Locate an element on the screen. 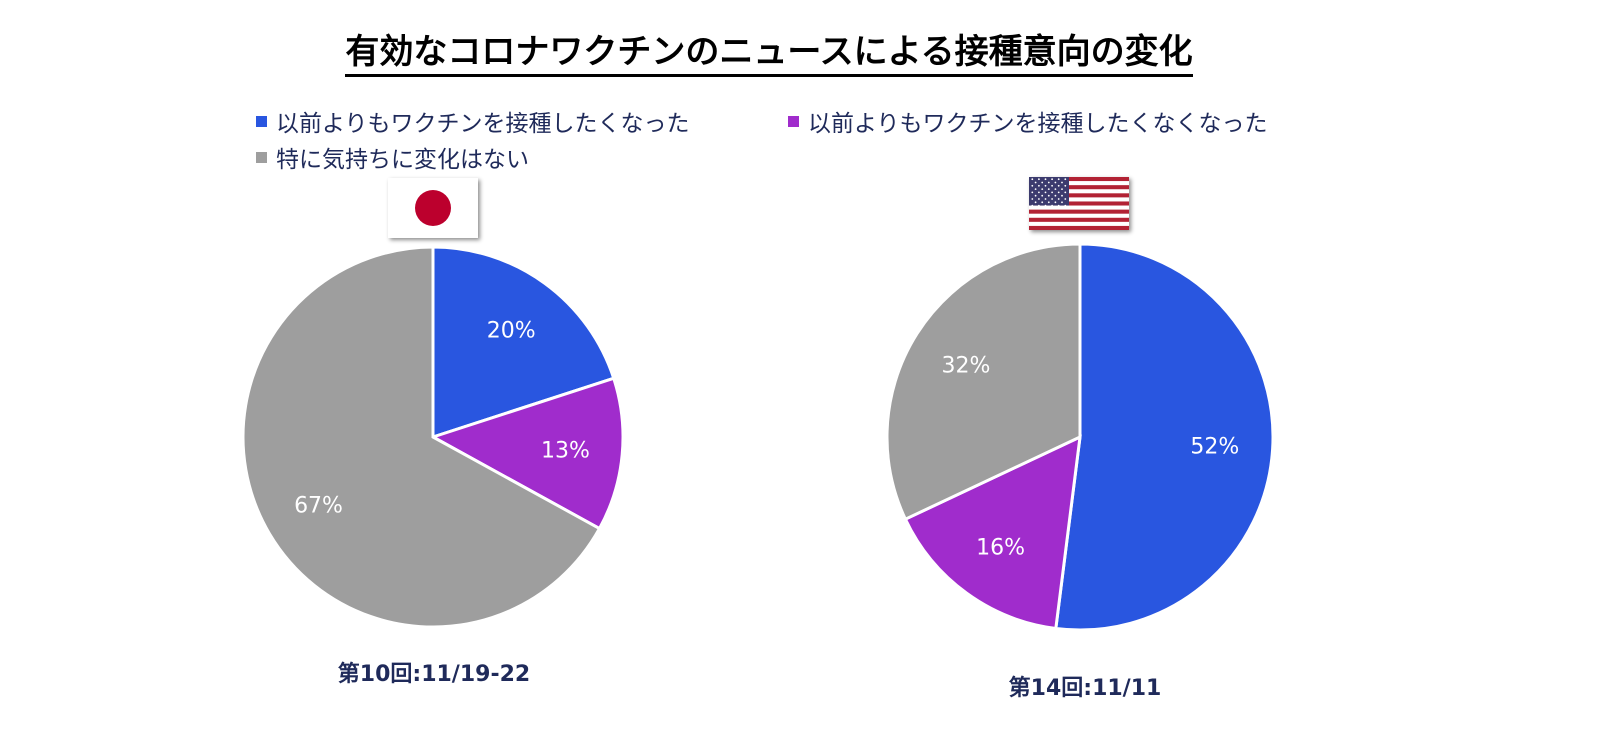 Image resolution: width=1599 pixels, height=747 pixels. japan-flag-disc is located at coordinates (433, 208).